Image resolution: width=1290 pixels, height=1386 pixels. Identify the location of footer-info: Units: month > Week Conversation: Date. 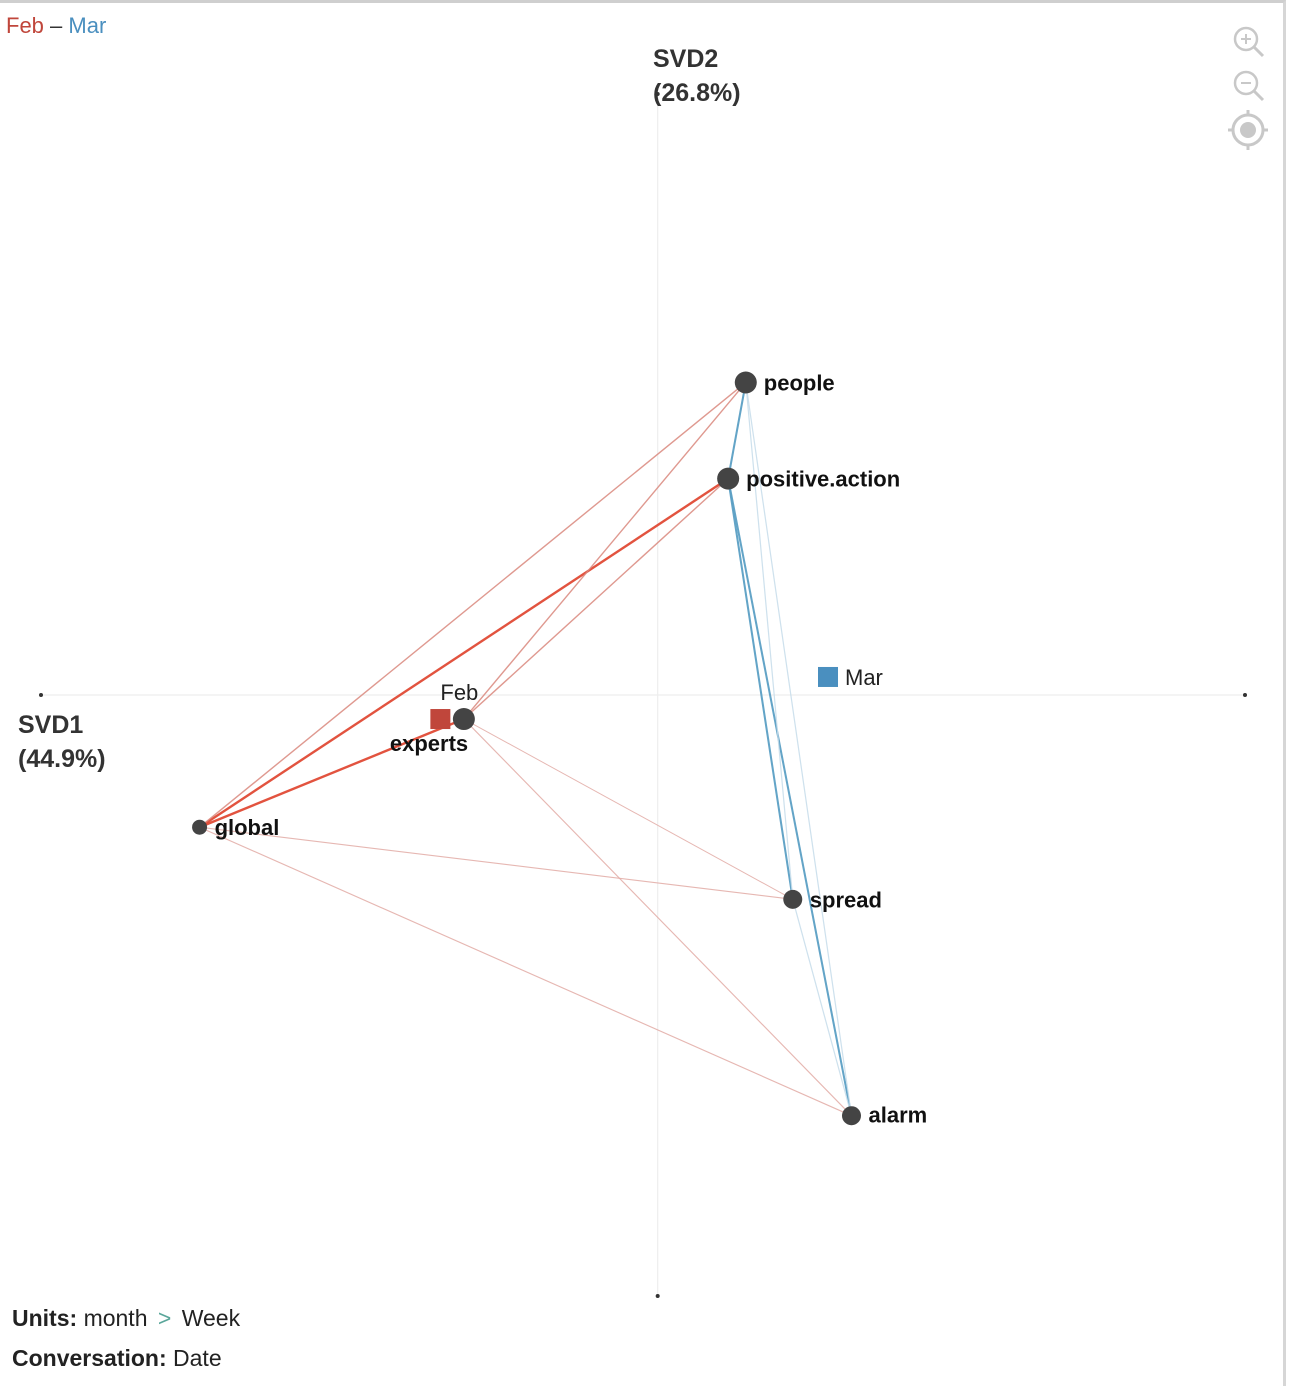
(126, 1340).